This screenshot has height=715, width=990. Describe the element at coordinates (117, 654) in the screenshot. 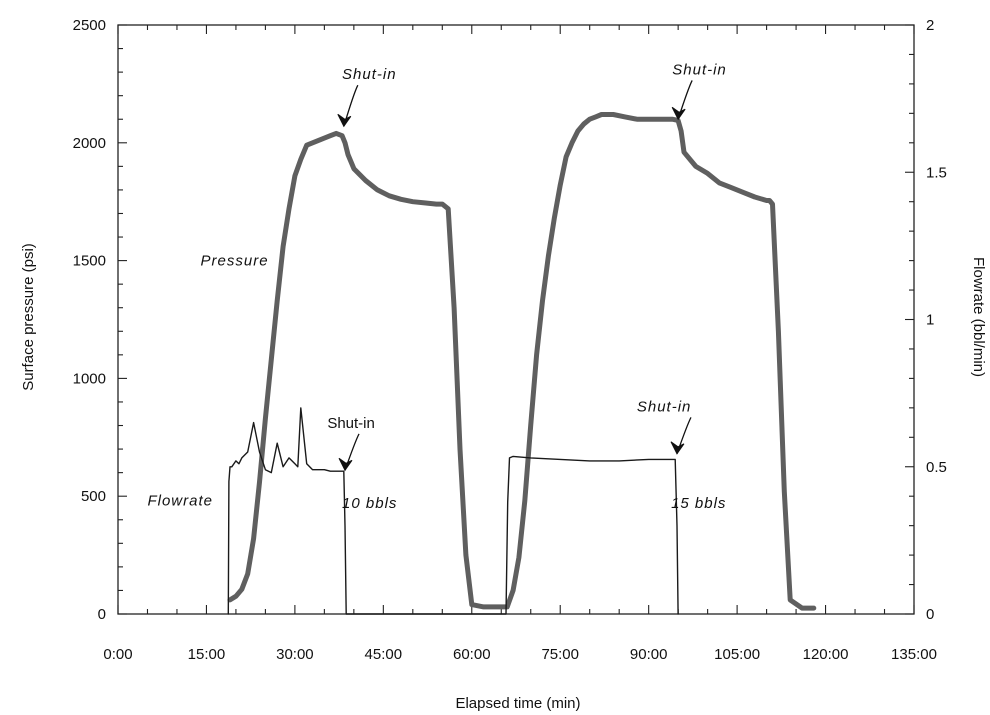

I see `x-tick-label: 0:00` at that location.